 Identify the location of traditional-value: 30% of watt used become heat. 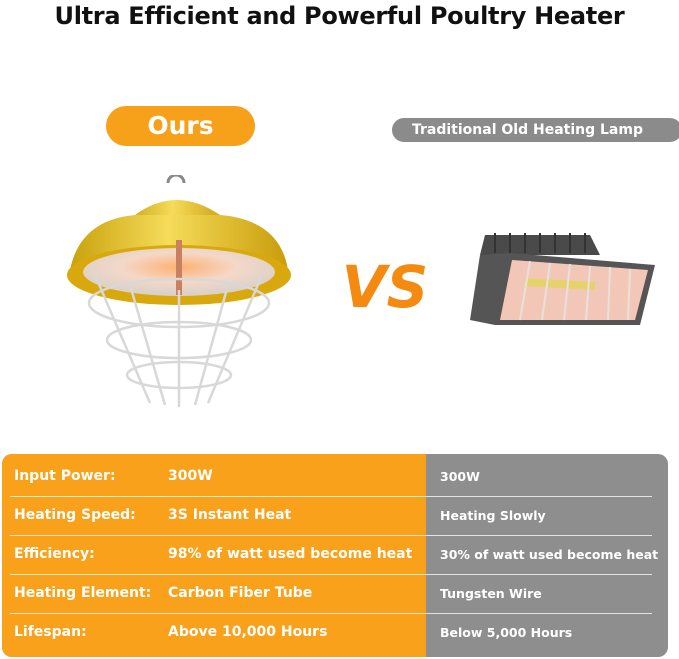
(549, 554).